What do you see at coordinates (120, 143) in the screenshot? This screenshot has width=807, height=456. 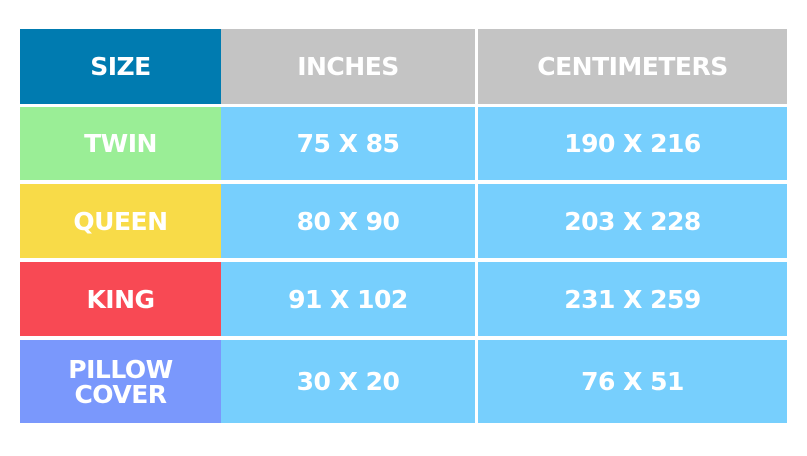 I see `row-twin-size: TWIN` at bounding box center [120, 143].